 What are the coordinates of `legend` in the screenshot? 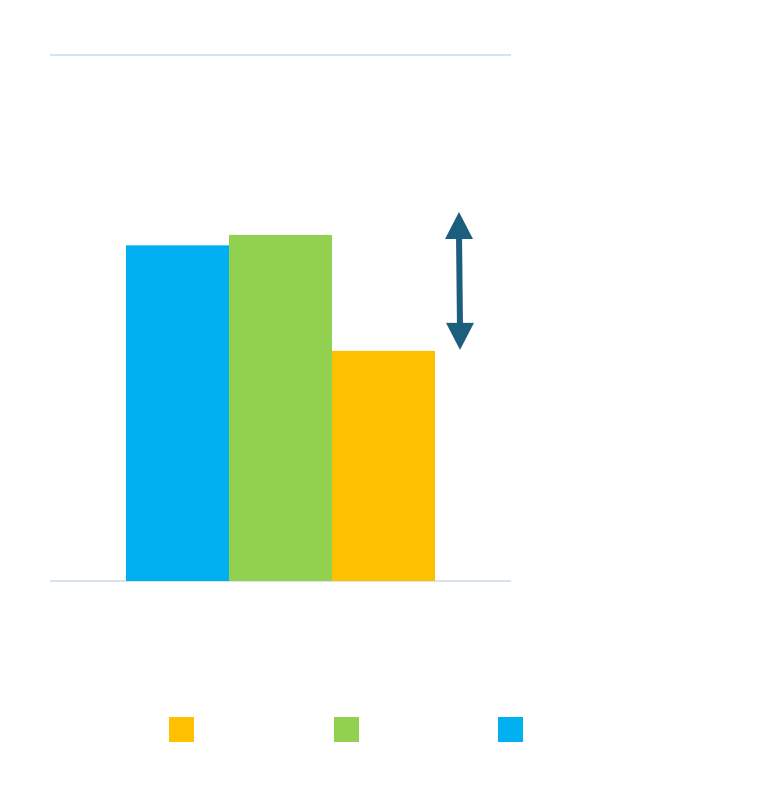 It's located at (346, 729).